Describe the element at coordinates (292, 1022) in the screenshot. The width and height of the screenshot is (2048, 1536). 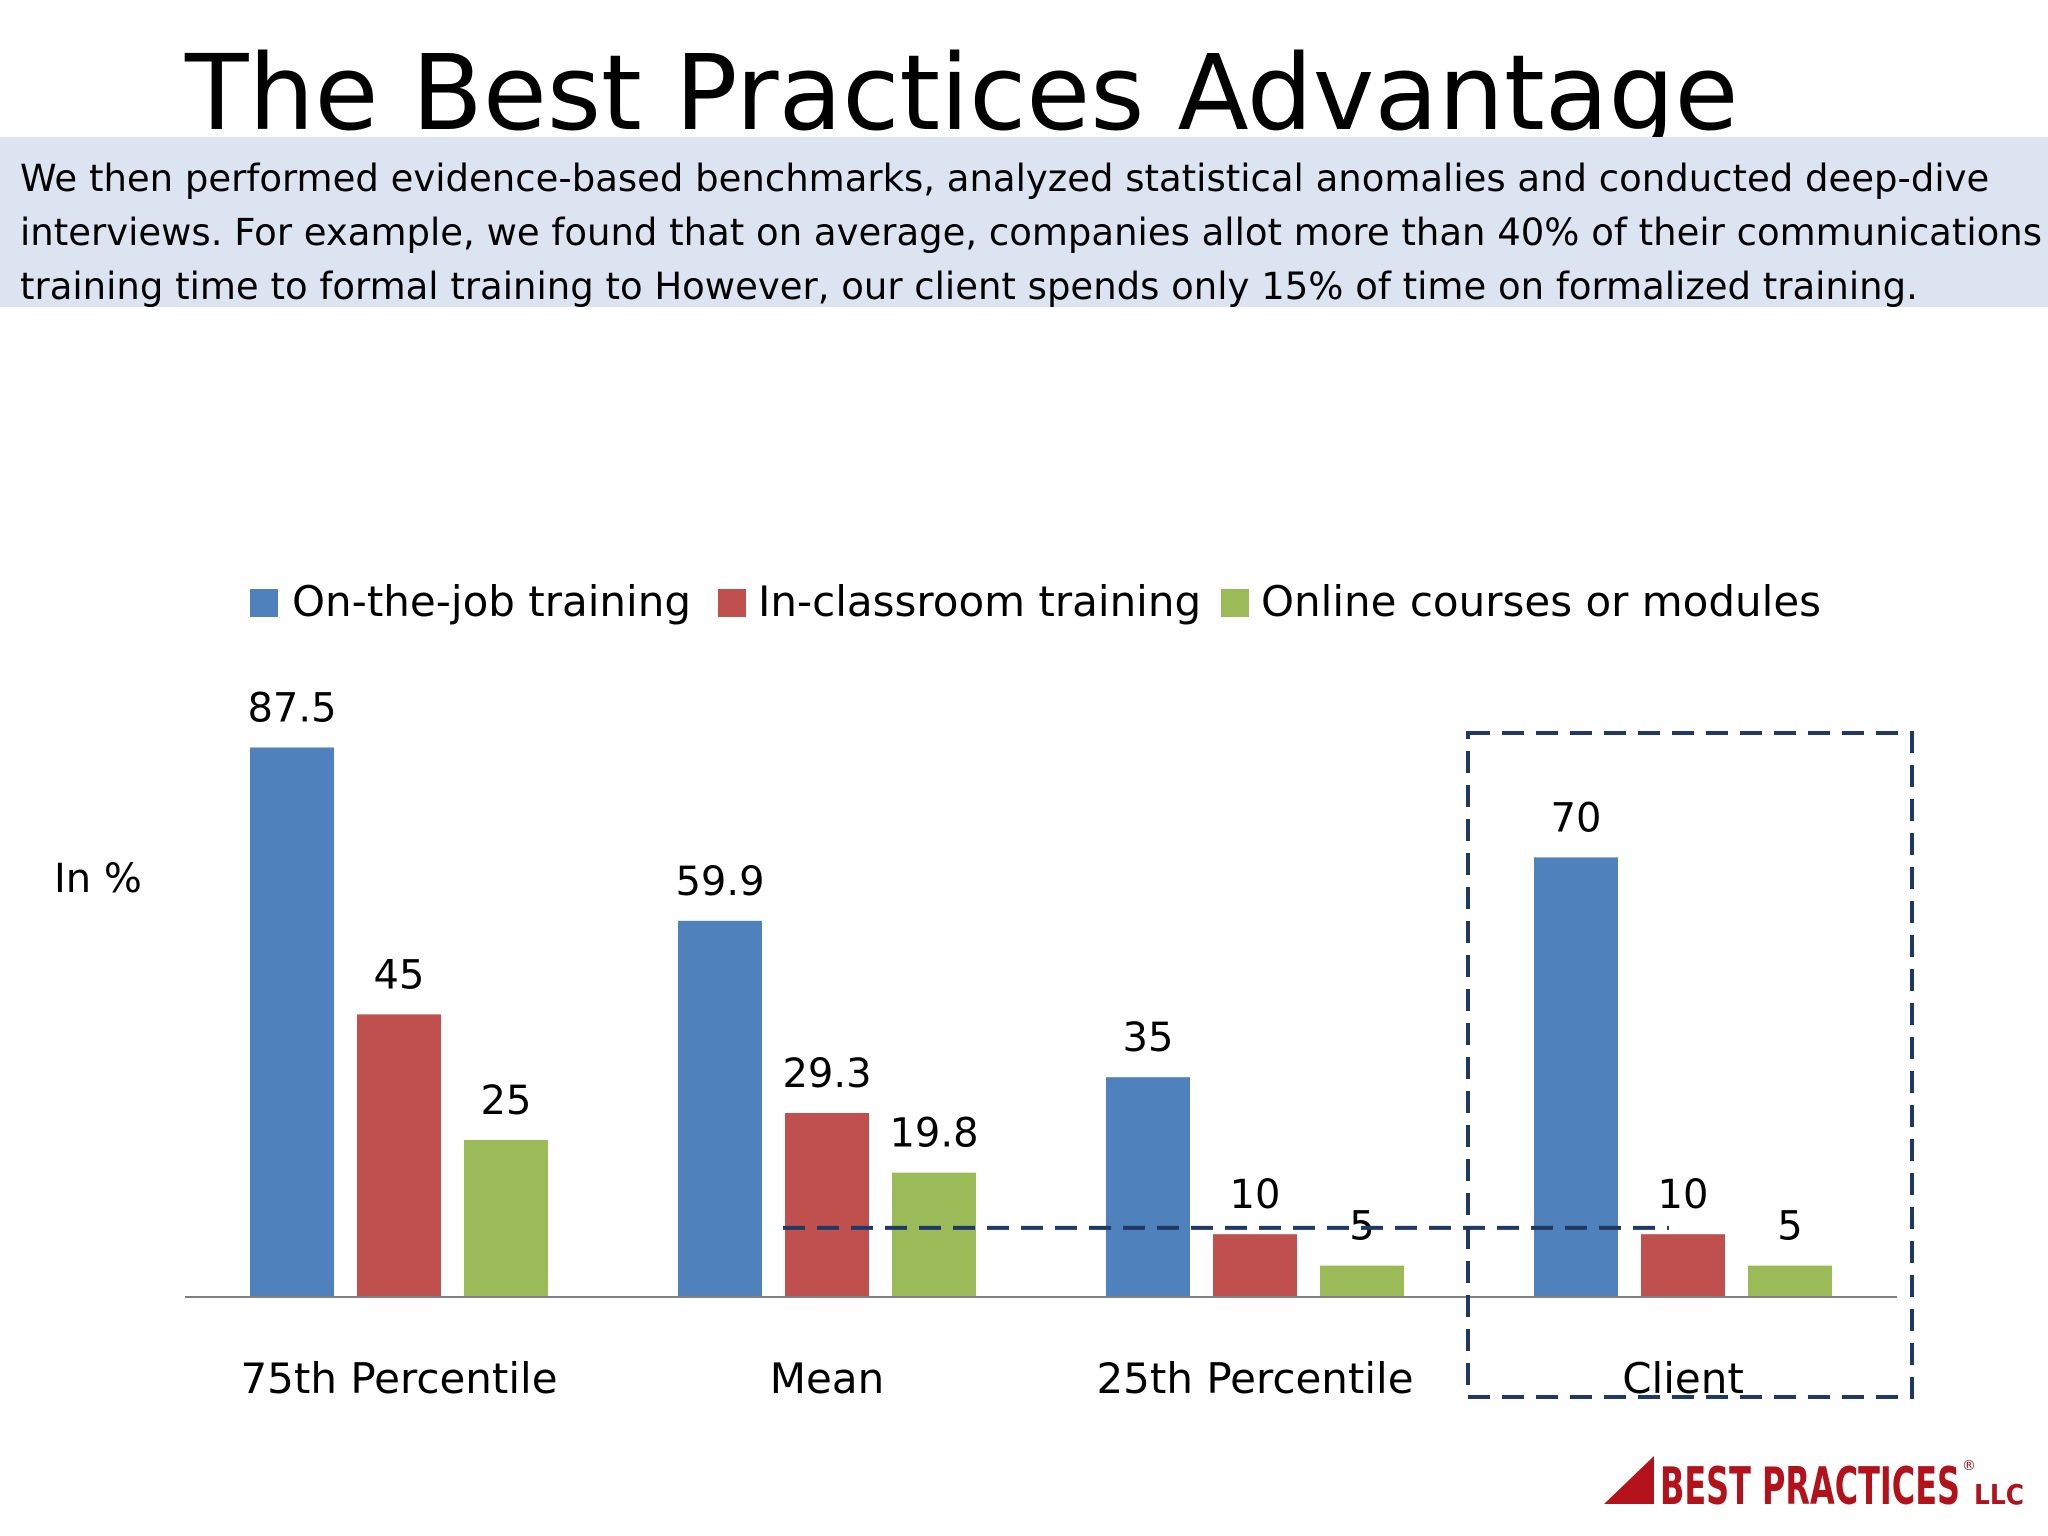
I see `bar-on-the-job-75th-percentile` at that location.